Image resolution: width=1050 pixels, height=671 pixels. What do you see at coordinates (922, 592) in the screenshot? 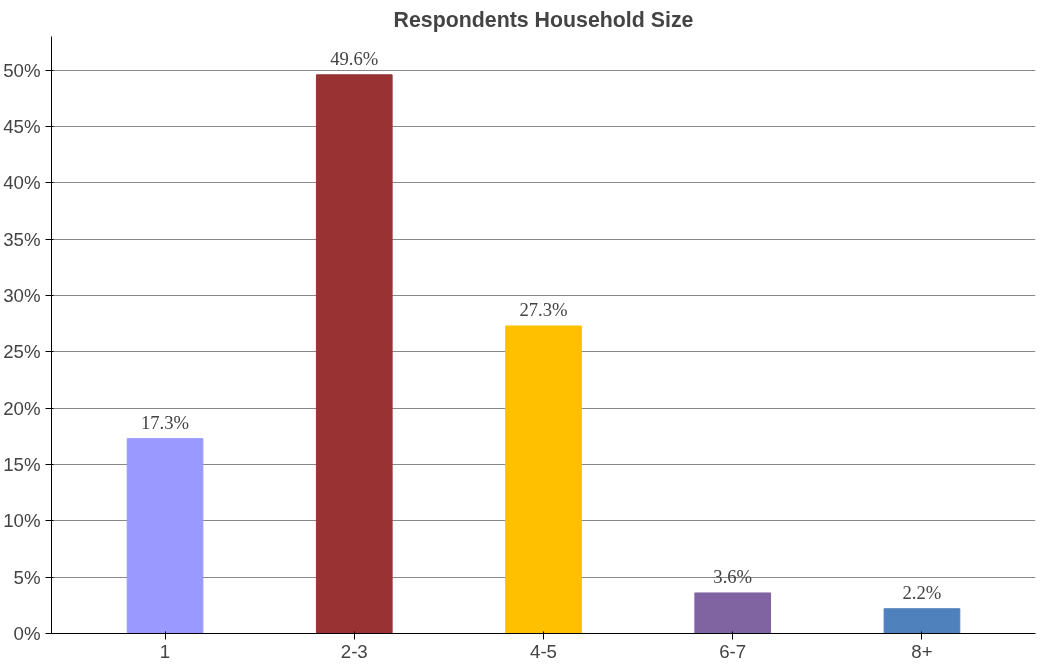
I see `data-label: 2.2%` at bounding box center [922, 592].